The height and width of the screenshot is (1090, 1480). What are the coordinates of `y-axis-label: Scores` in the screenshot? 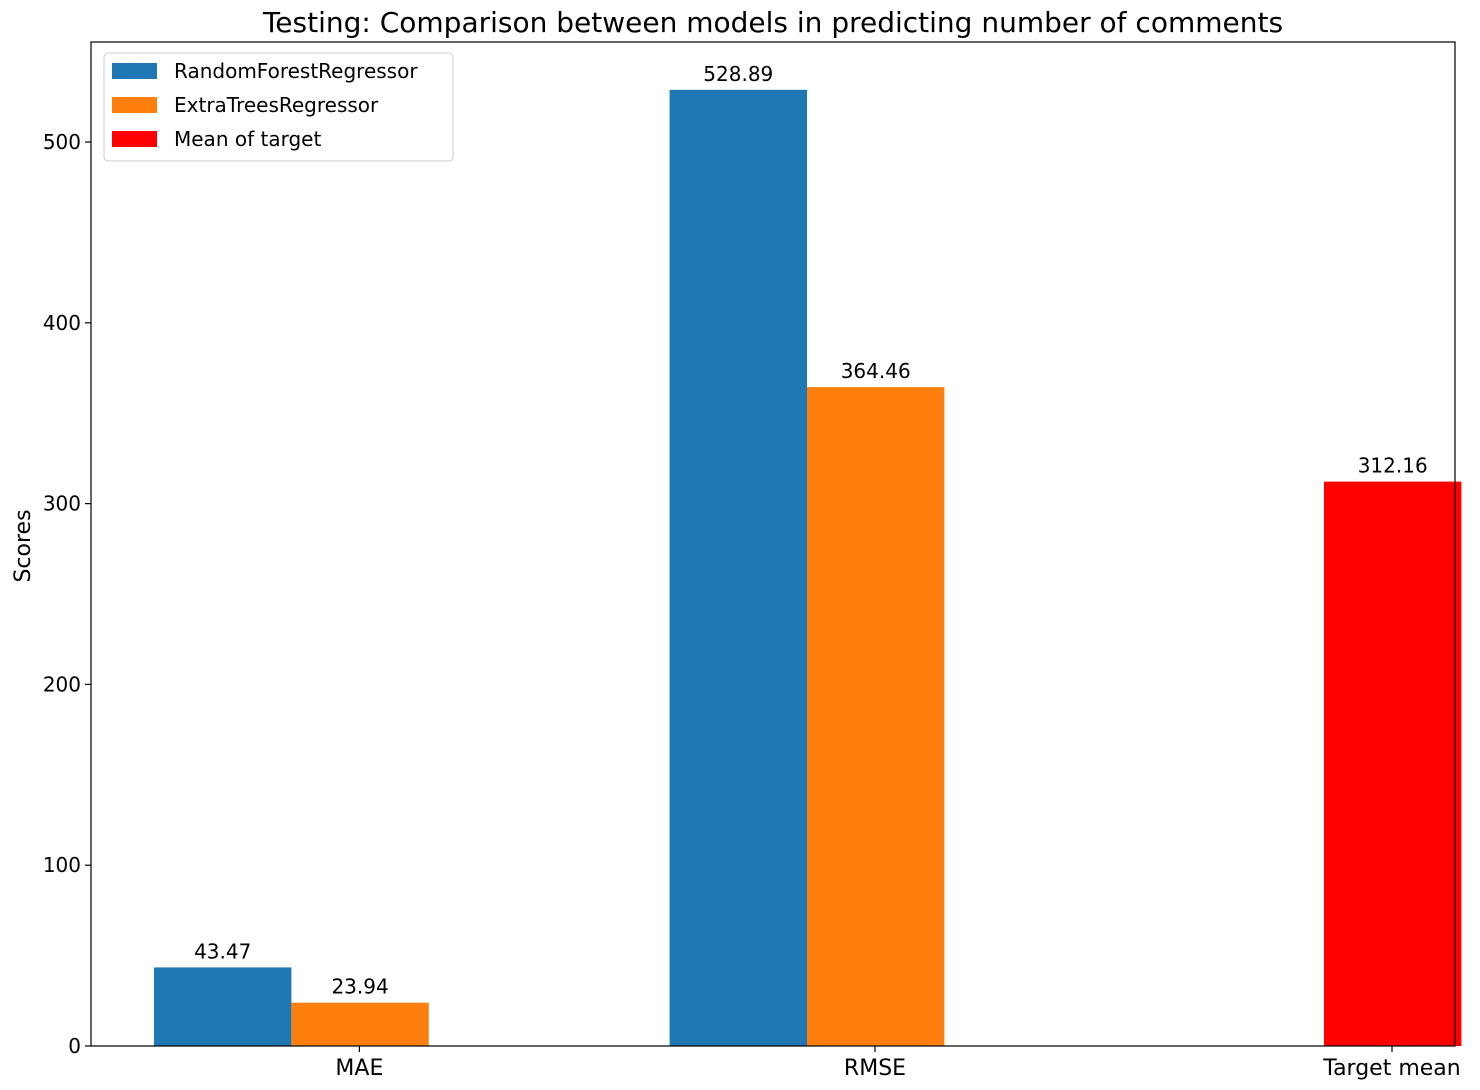 It's located at (23, 545).